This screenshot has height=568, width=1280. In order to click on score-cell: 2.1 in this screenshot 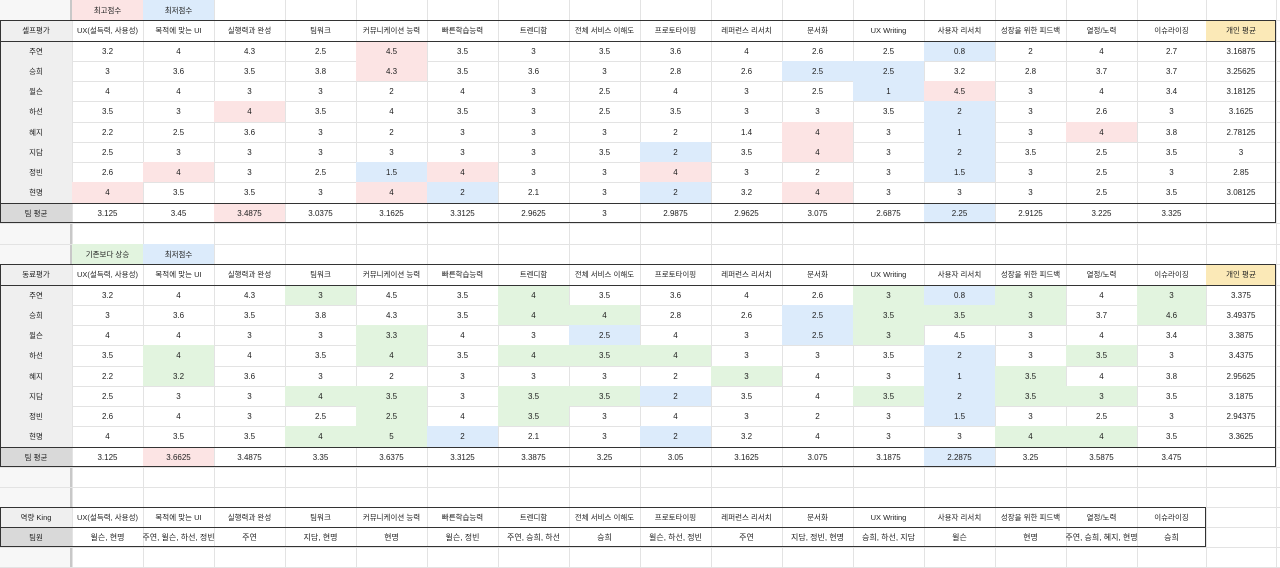, I will do `click(533, 436)`.